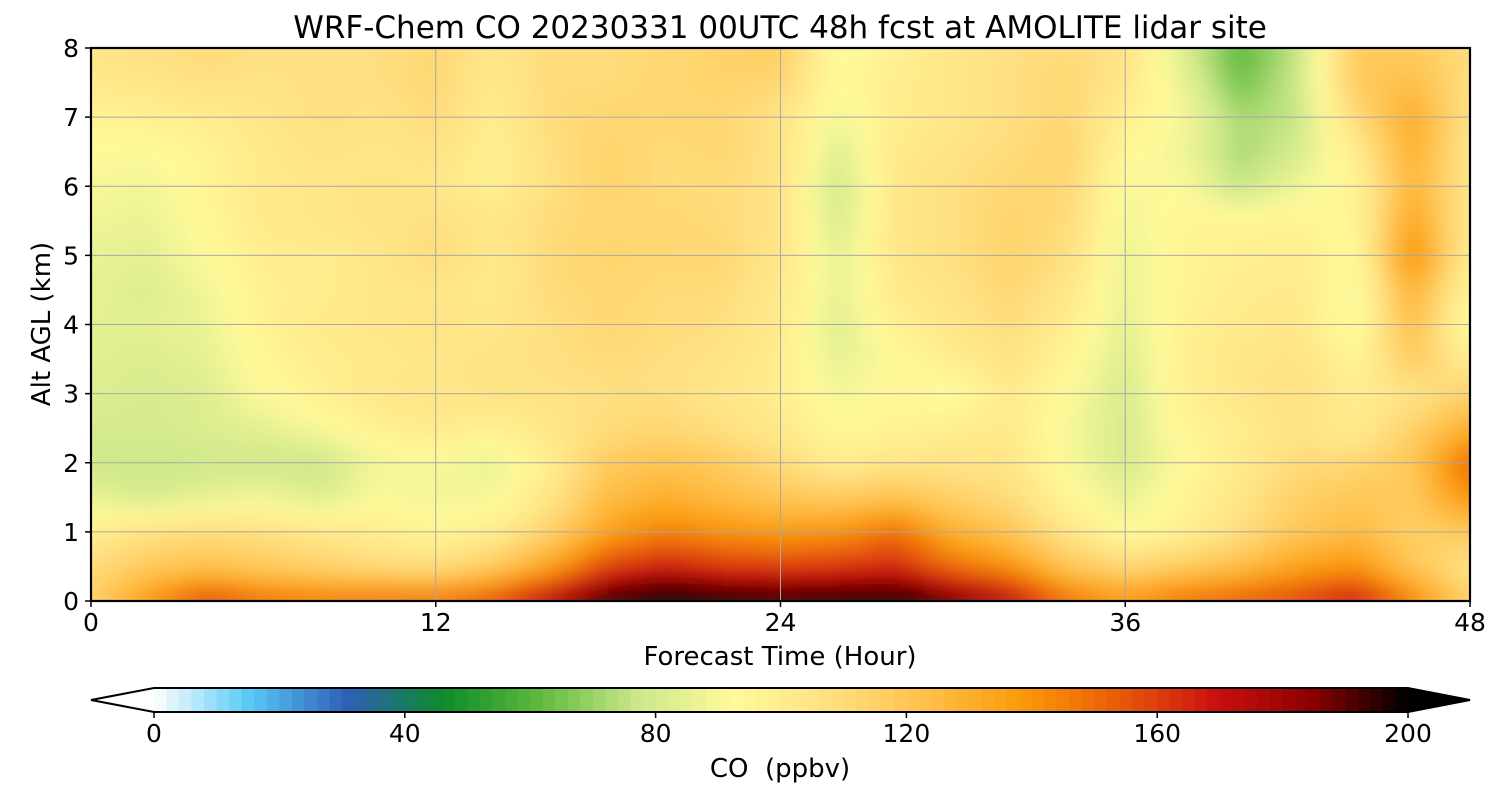  I want to click on y-tick-label: 7, so click(71, 117).